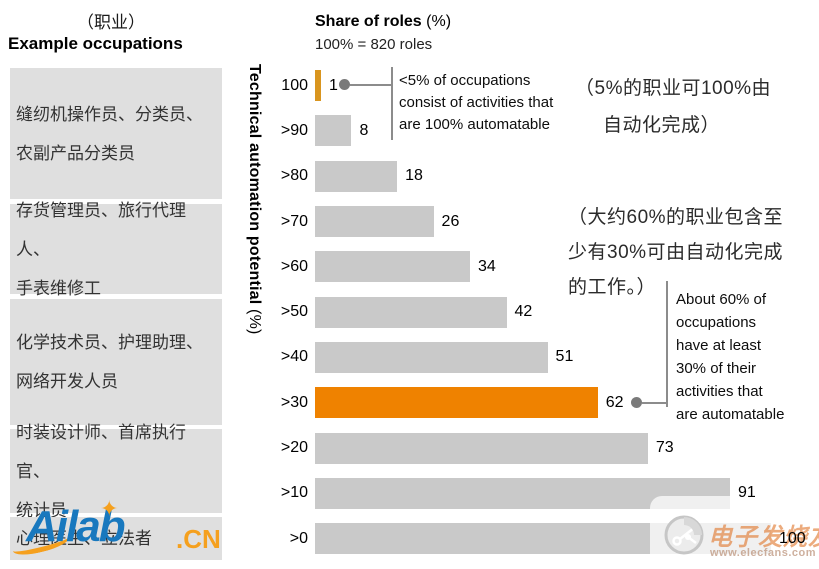 The width and height of the screenshot is (819, 569). Describe the element at coordinates (667, 344) in the screenshot. I see `callout-rule-mid` at that location.